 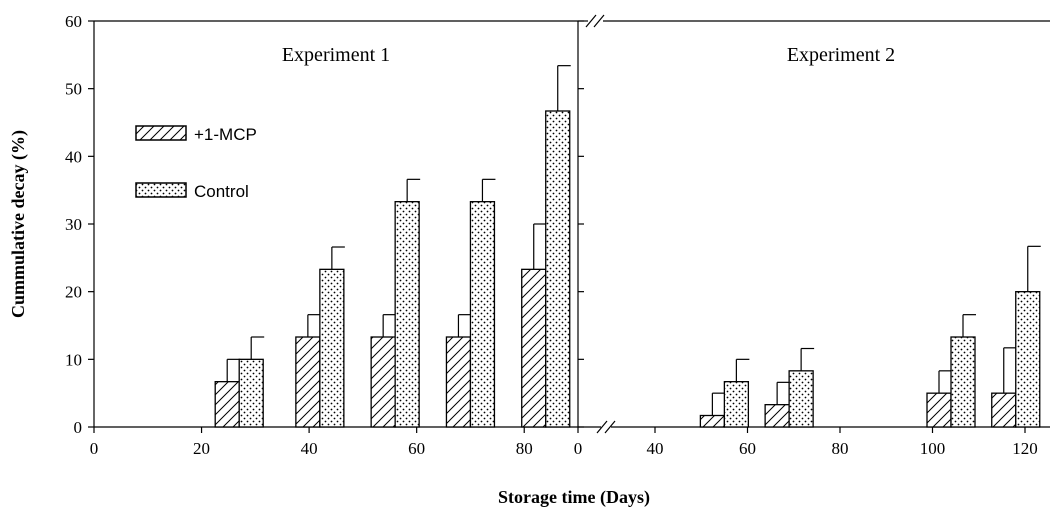 What do you see at coordinates (225, 134) in the screenshot?
I see `legend-label-mcp: +1-MCP` at bounding box center [225, 134].